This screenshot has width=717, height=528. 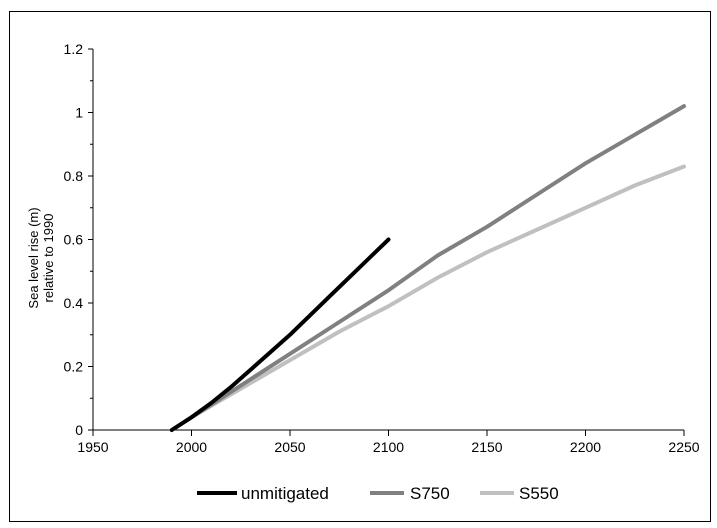 I want to click on y-tick-label: 0.2, so click(x=74, y=367).